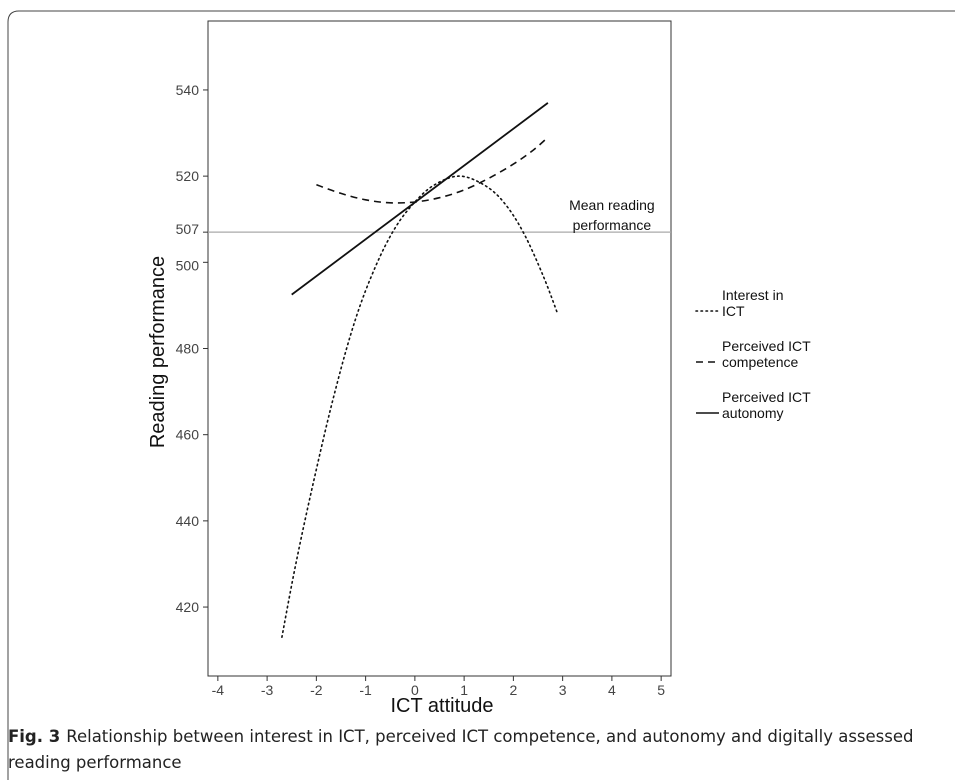 The height and width of the screenshot is (780, 955). What do you see at coordinates (612, 205) in the screenshot?
I see `reference-label-line-1: Mean reading` at bounding box center [612, 205].